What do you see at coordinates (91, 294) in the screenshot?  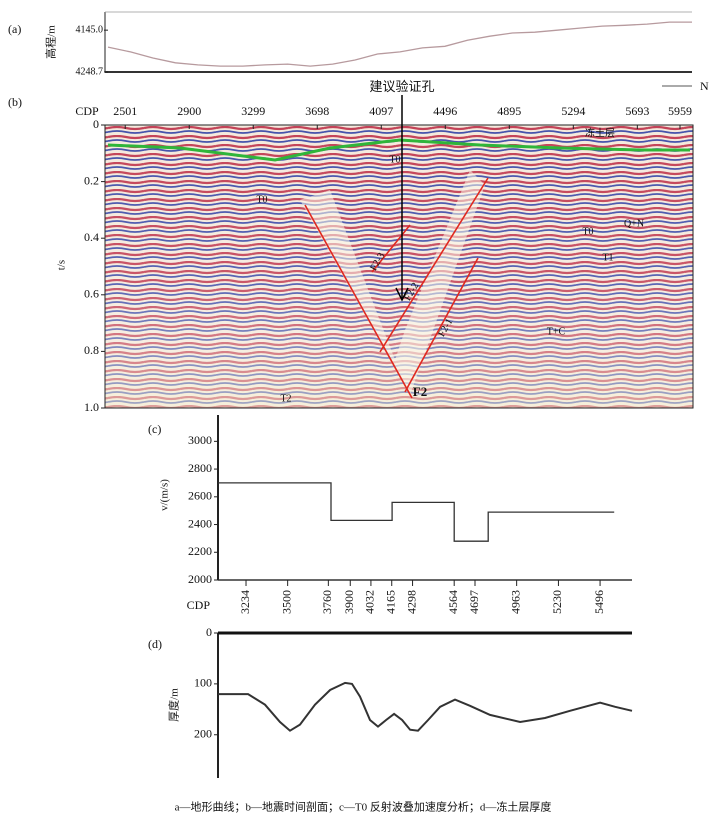 I see `y-tick-label: 0.6` at bounding box center [91, 294].